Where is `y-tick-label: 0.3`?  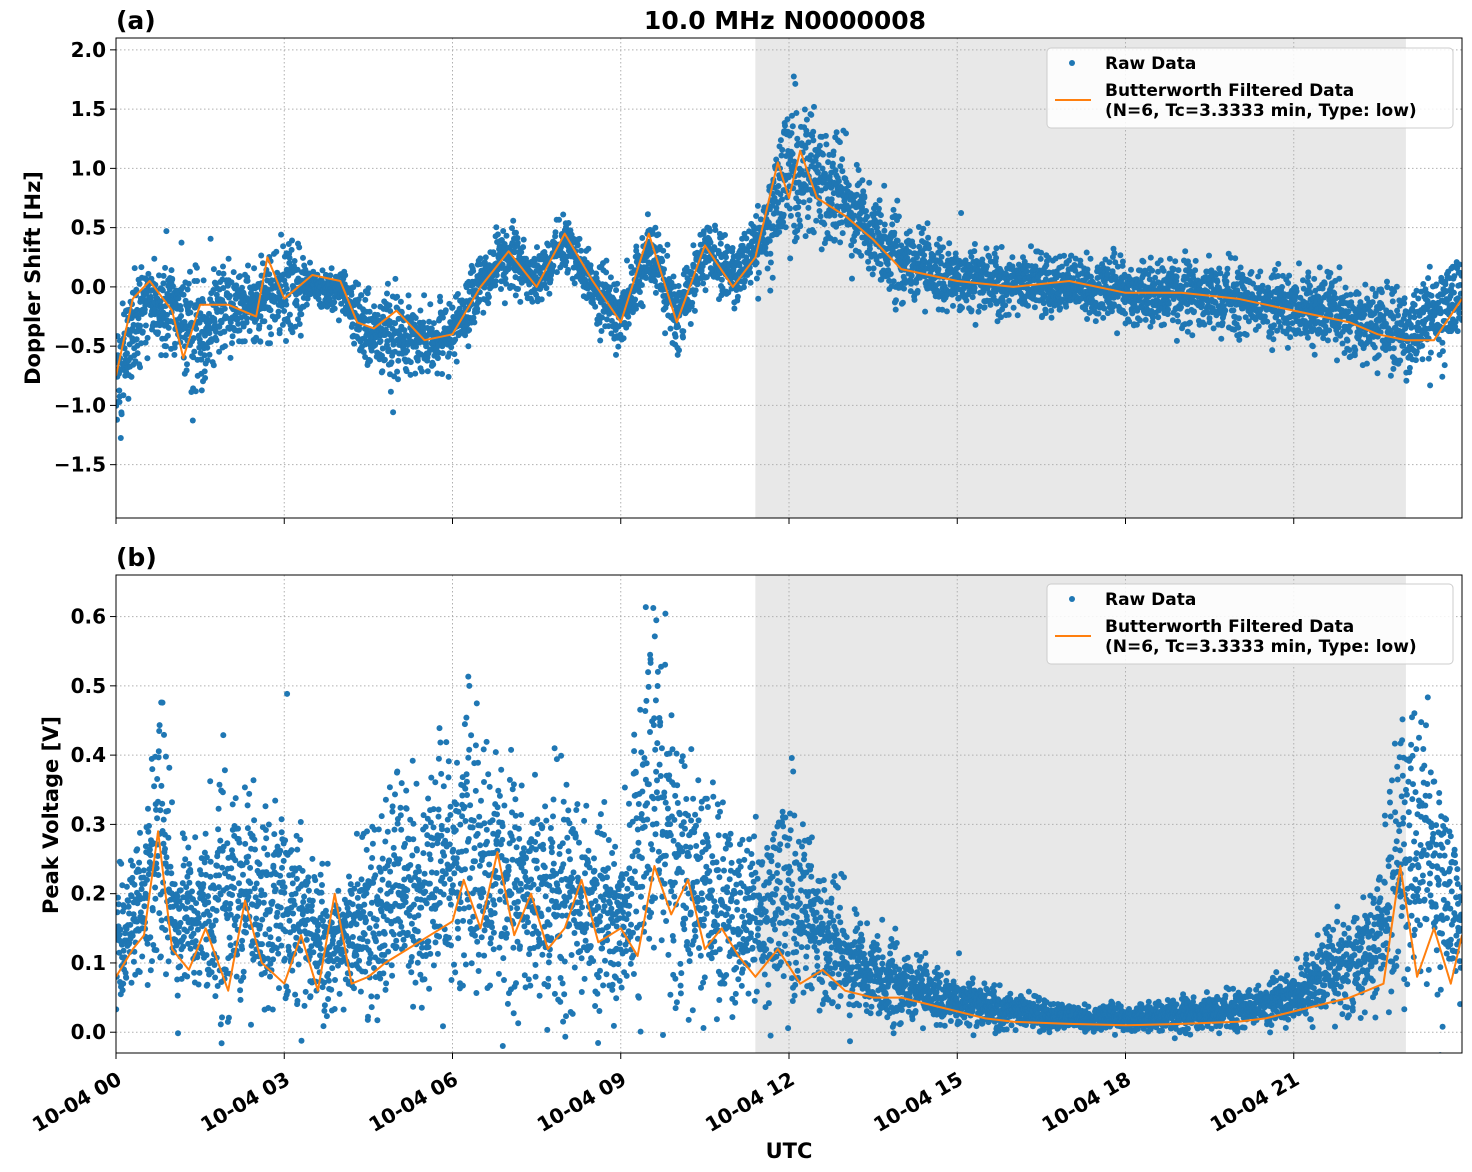
y-tick-label: 0.3 is located at coordinates (88, 824).